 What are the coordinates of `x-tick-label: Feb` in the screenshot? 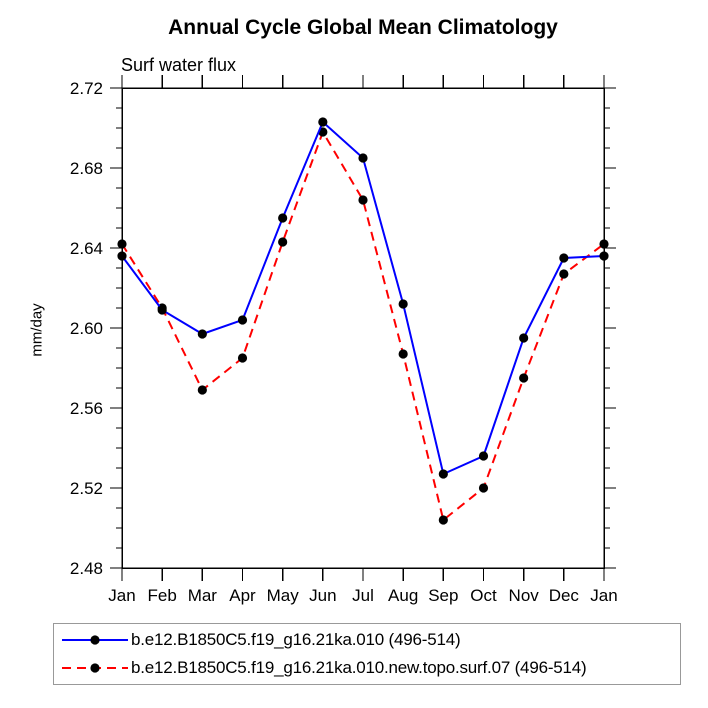 It's located at (162, 595).